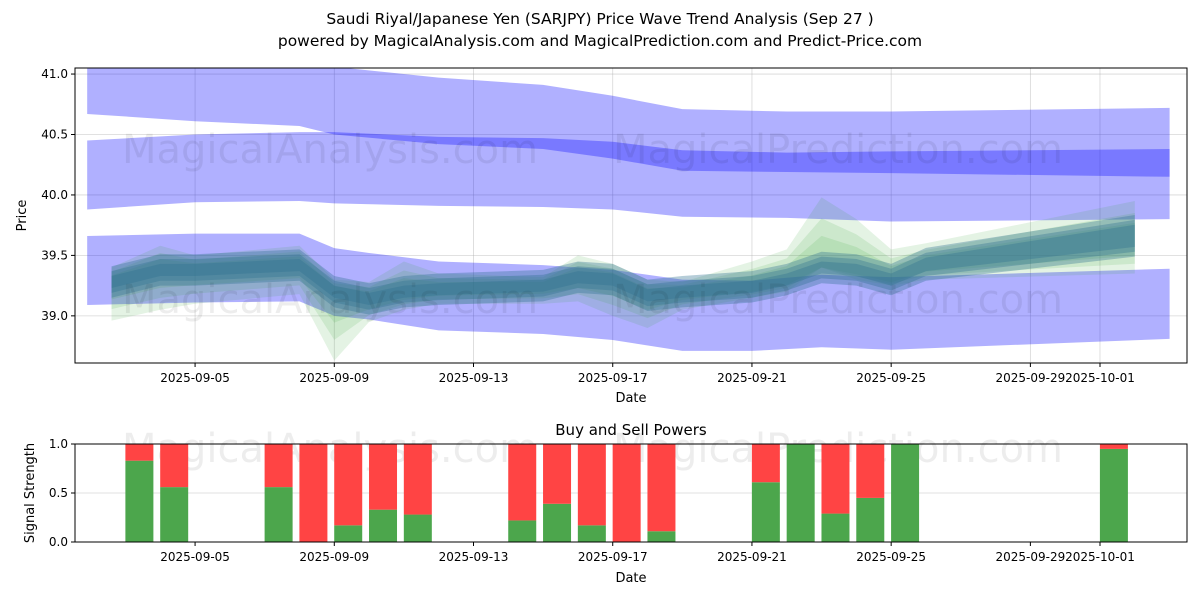 Image resolution: width=1200 pixels, height=600 pixels. Describe the element at coordinates (54, 195) in the screenshot. I see `y-tick-label: 40.0` at that location.